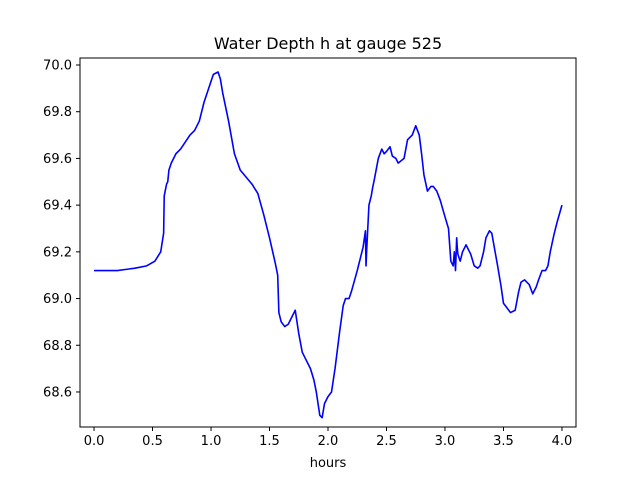 This screenshot has height=480, width=640. I want to click on y-tick-label: 69.6, so click(57, 159).